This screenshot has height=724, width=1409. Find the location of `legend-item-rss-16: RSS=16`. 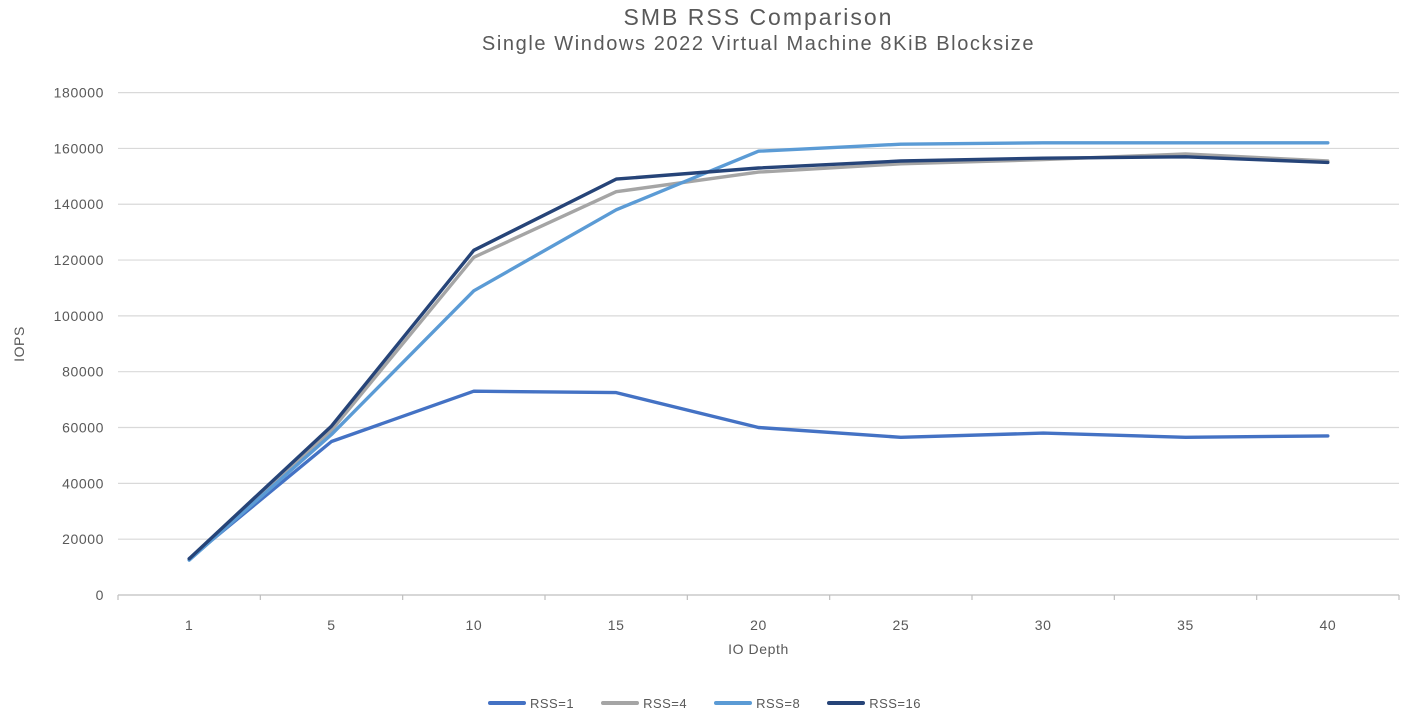

legend-item-rss-16: RSS=16 is located at coordinates (874, 703).